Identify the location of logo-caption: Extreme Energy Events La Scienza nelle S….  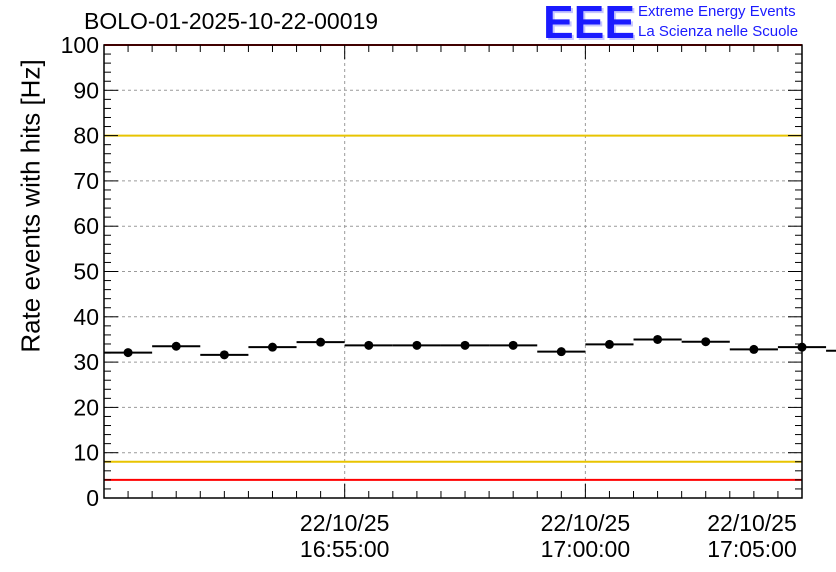
(718, 22).